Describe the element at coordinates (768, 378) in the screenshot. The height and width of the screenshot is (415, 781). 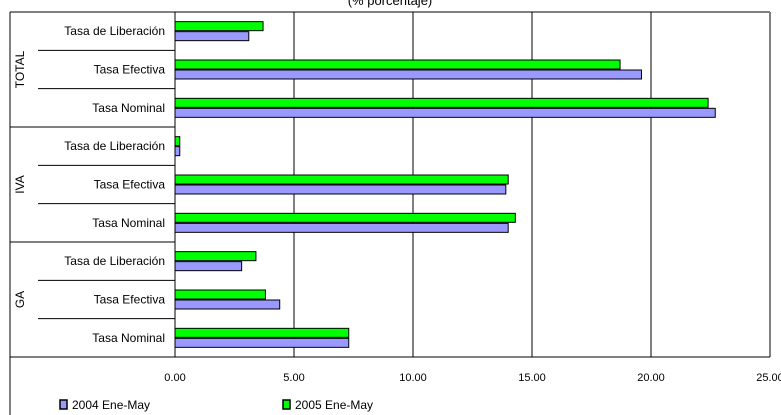
I see `x-tick-label: 25.00` at that location.